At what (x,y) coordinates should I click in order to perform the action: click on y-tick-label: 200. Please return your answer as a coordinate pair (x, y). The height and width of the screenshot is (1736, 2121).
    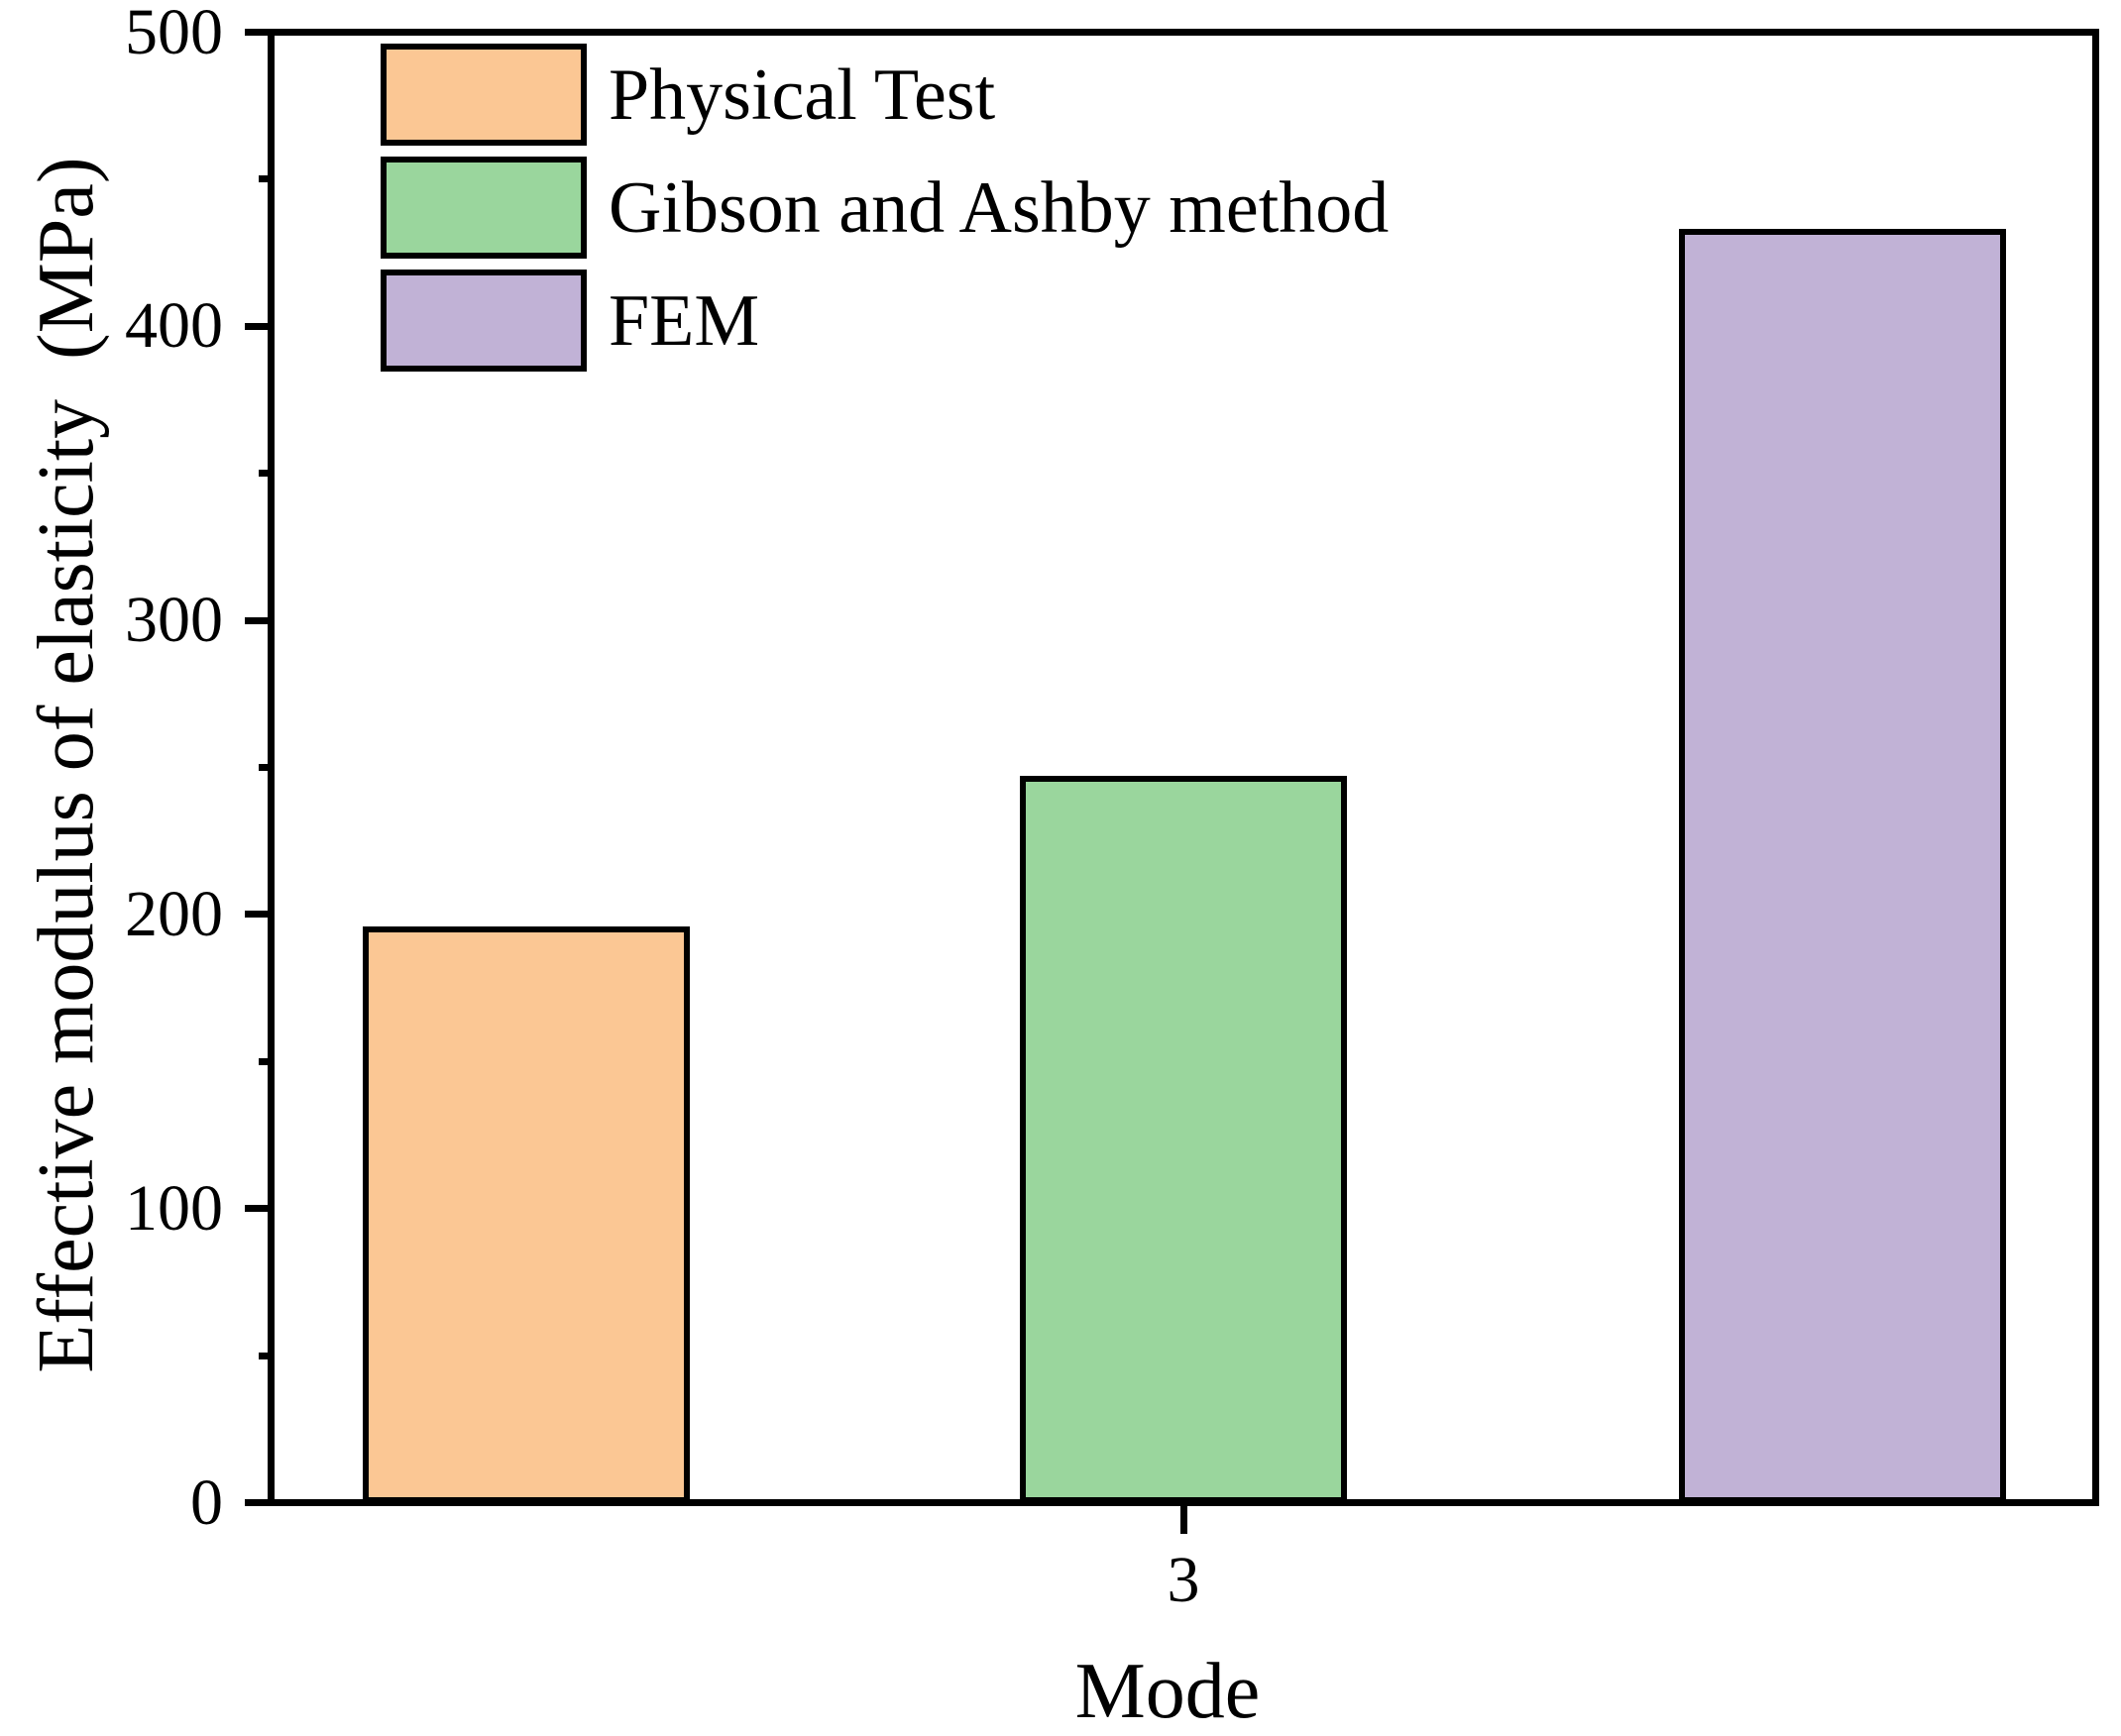
    Looking at the image, I should click on (174, 913).